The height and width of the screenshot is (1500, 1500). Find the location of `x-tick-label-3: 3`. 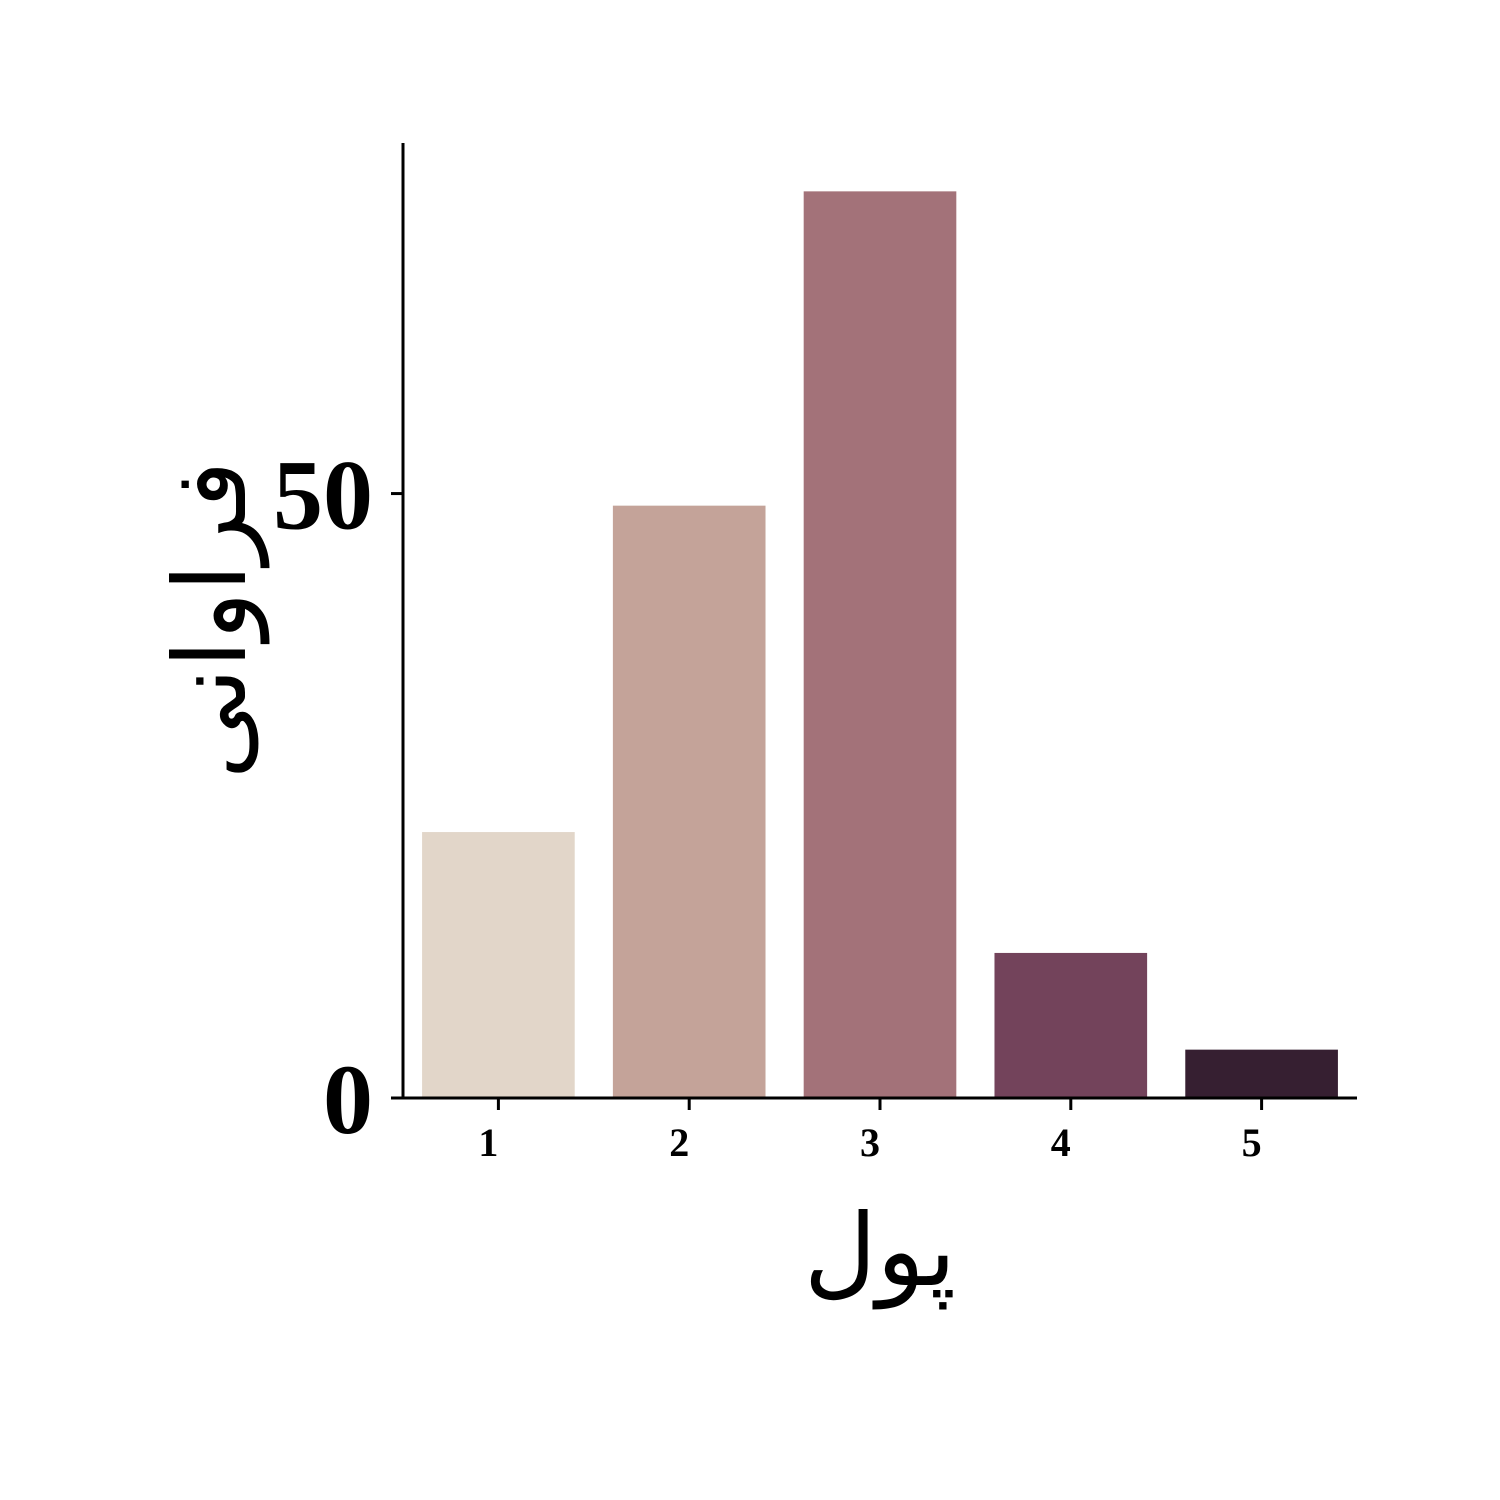

x-tick-label-3: 3 is located at coordinates (870, 1142).